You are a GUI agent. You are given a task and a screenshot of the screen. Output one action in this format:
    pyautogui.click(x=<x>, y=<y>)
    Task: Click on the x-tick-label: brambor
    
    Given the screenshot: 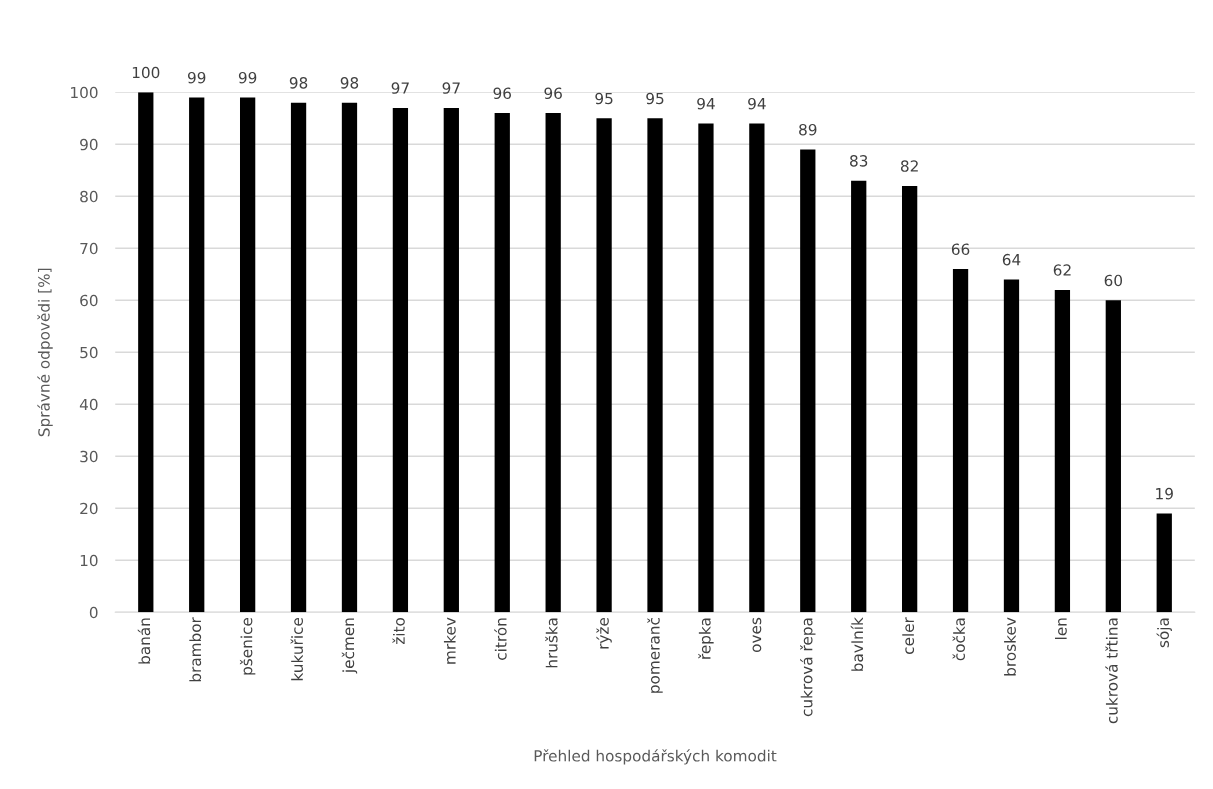 What is the action you would take?
    pyautogui.click(x=195, y=649)
    